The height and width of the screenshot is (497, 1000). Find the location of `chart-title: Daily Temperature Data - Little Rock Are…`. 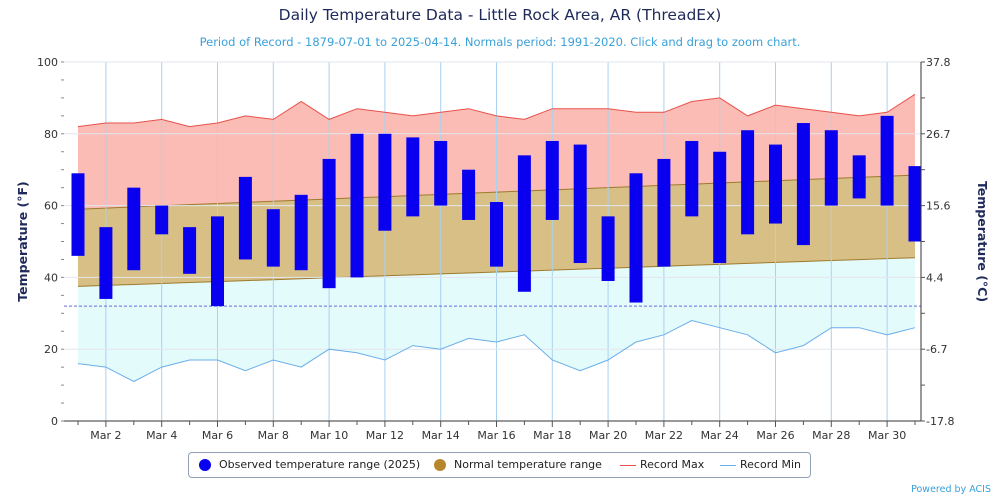

chart-title: Daily Temperature Data - Little Rock Are… is located at coordinates (500, 15).